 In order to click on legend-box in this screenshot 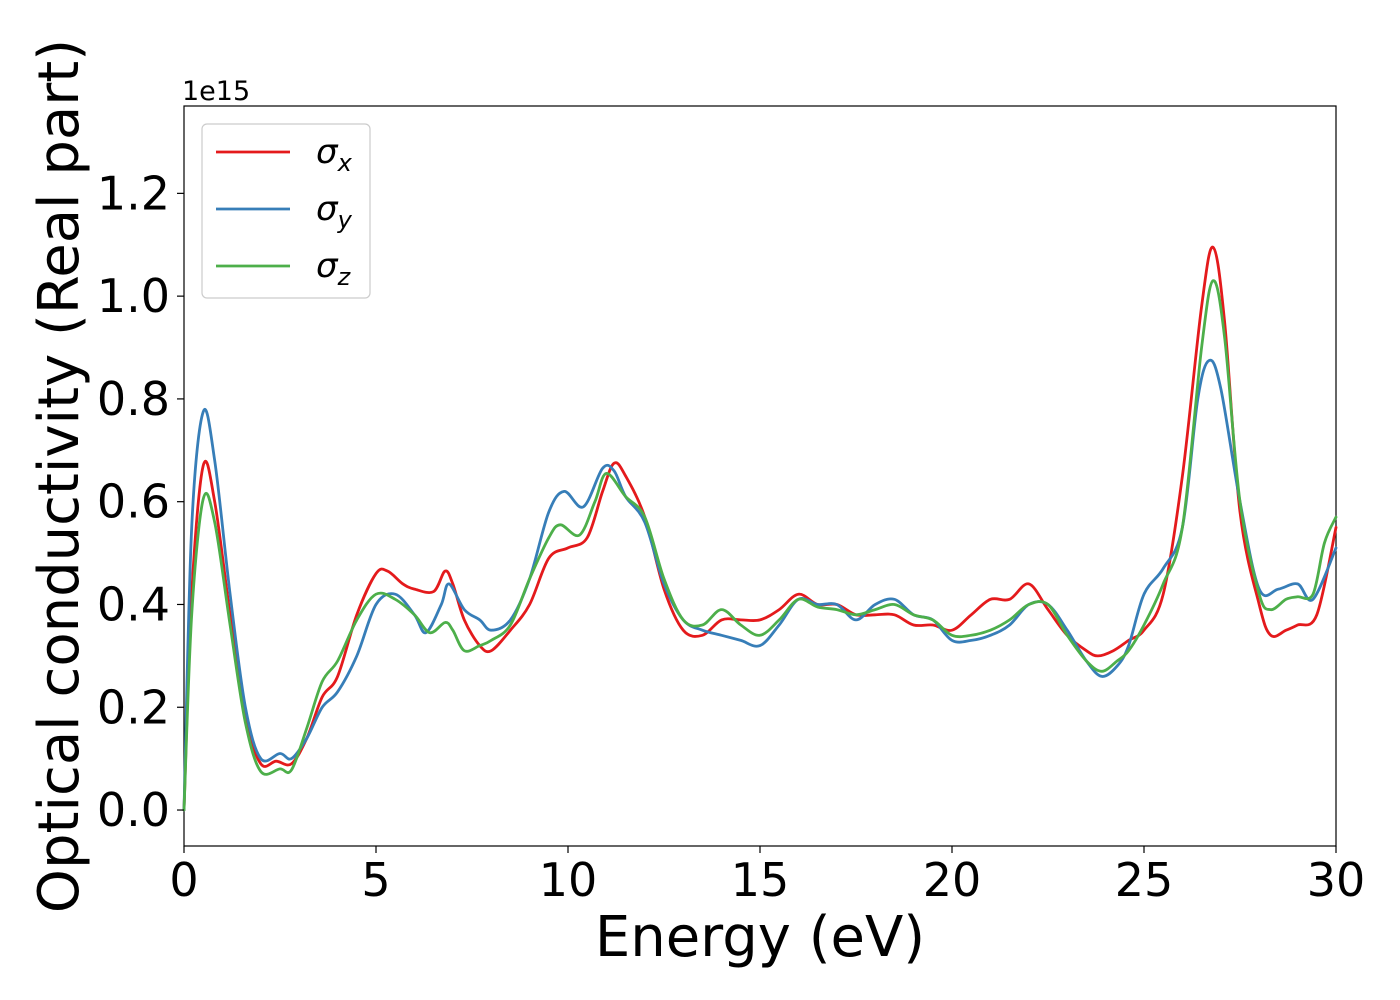, I will do `click(286, 211)`.